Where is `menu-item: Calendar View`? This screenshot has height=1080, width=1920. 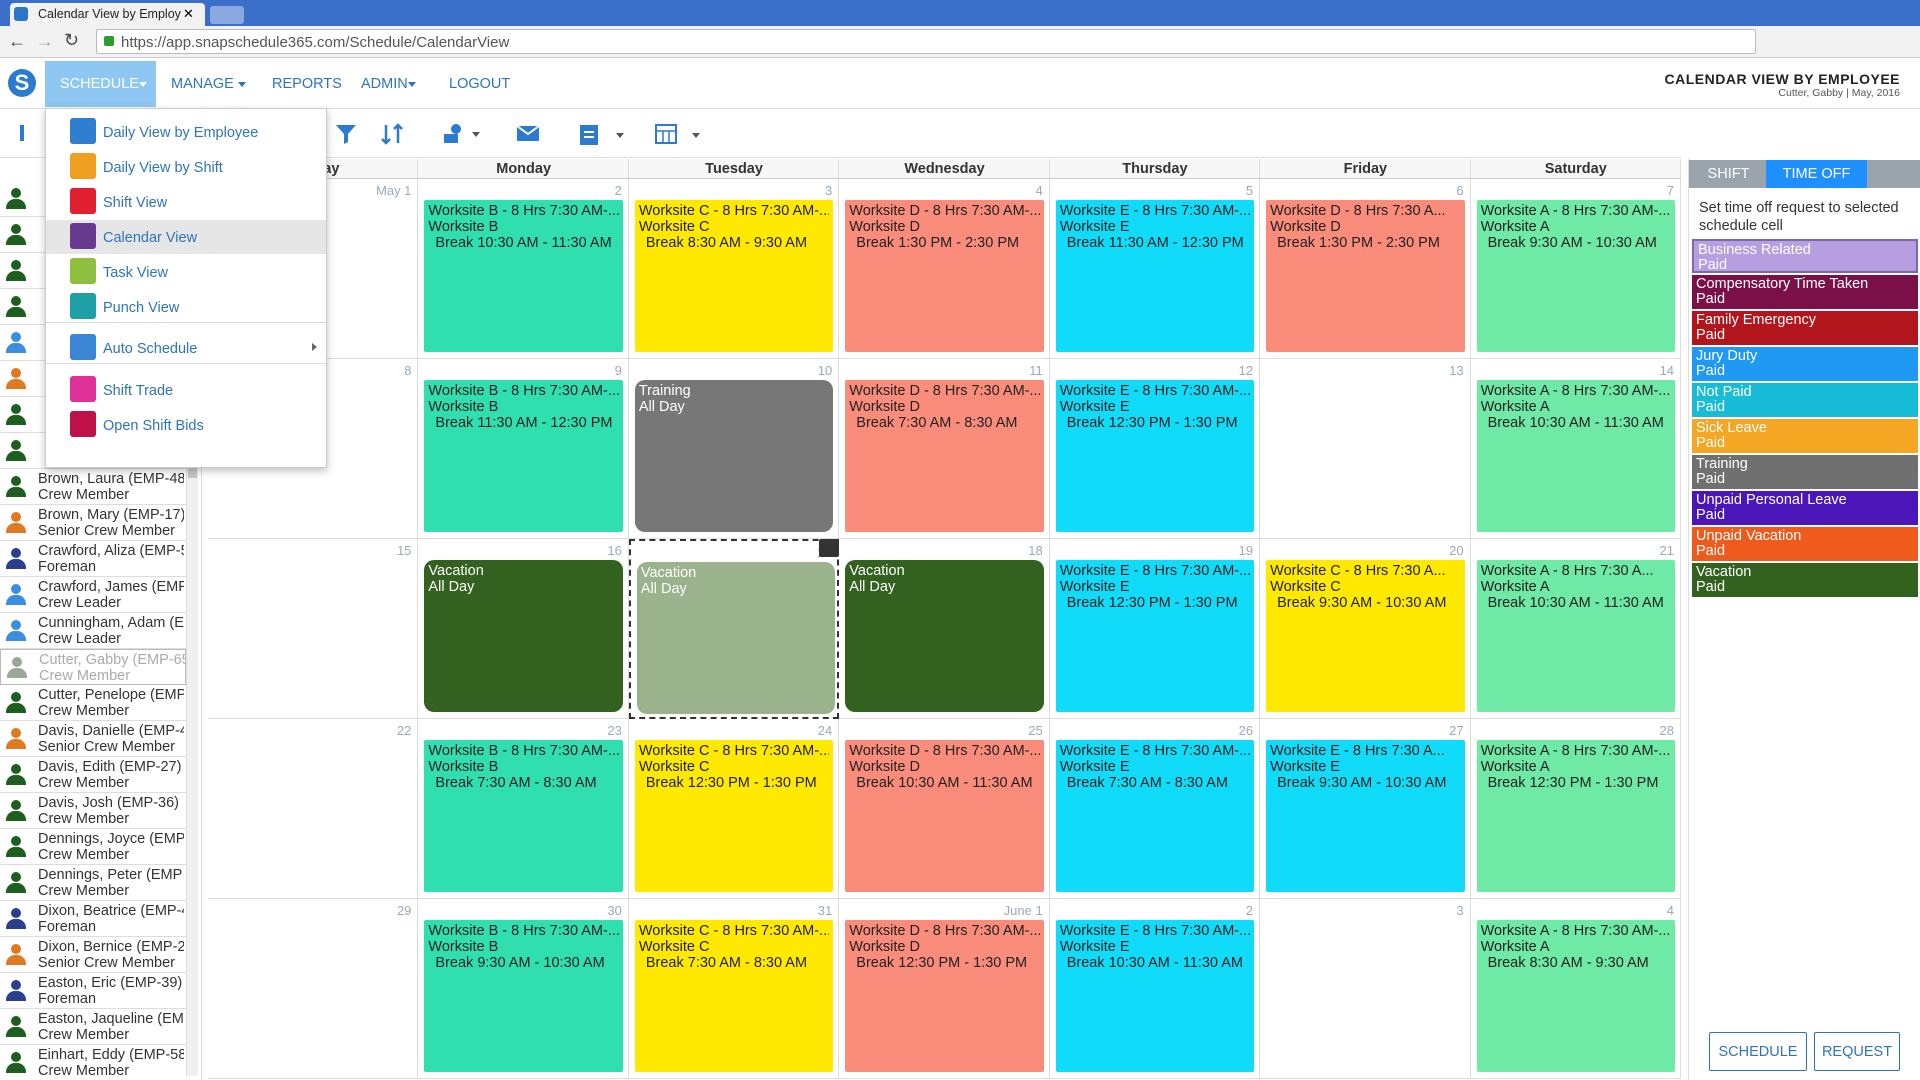
menu-item: Calendar View is located at coordinates (186, 237).